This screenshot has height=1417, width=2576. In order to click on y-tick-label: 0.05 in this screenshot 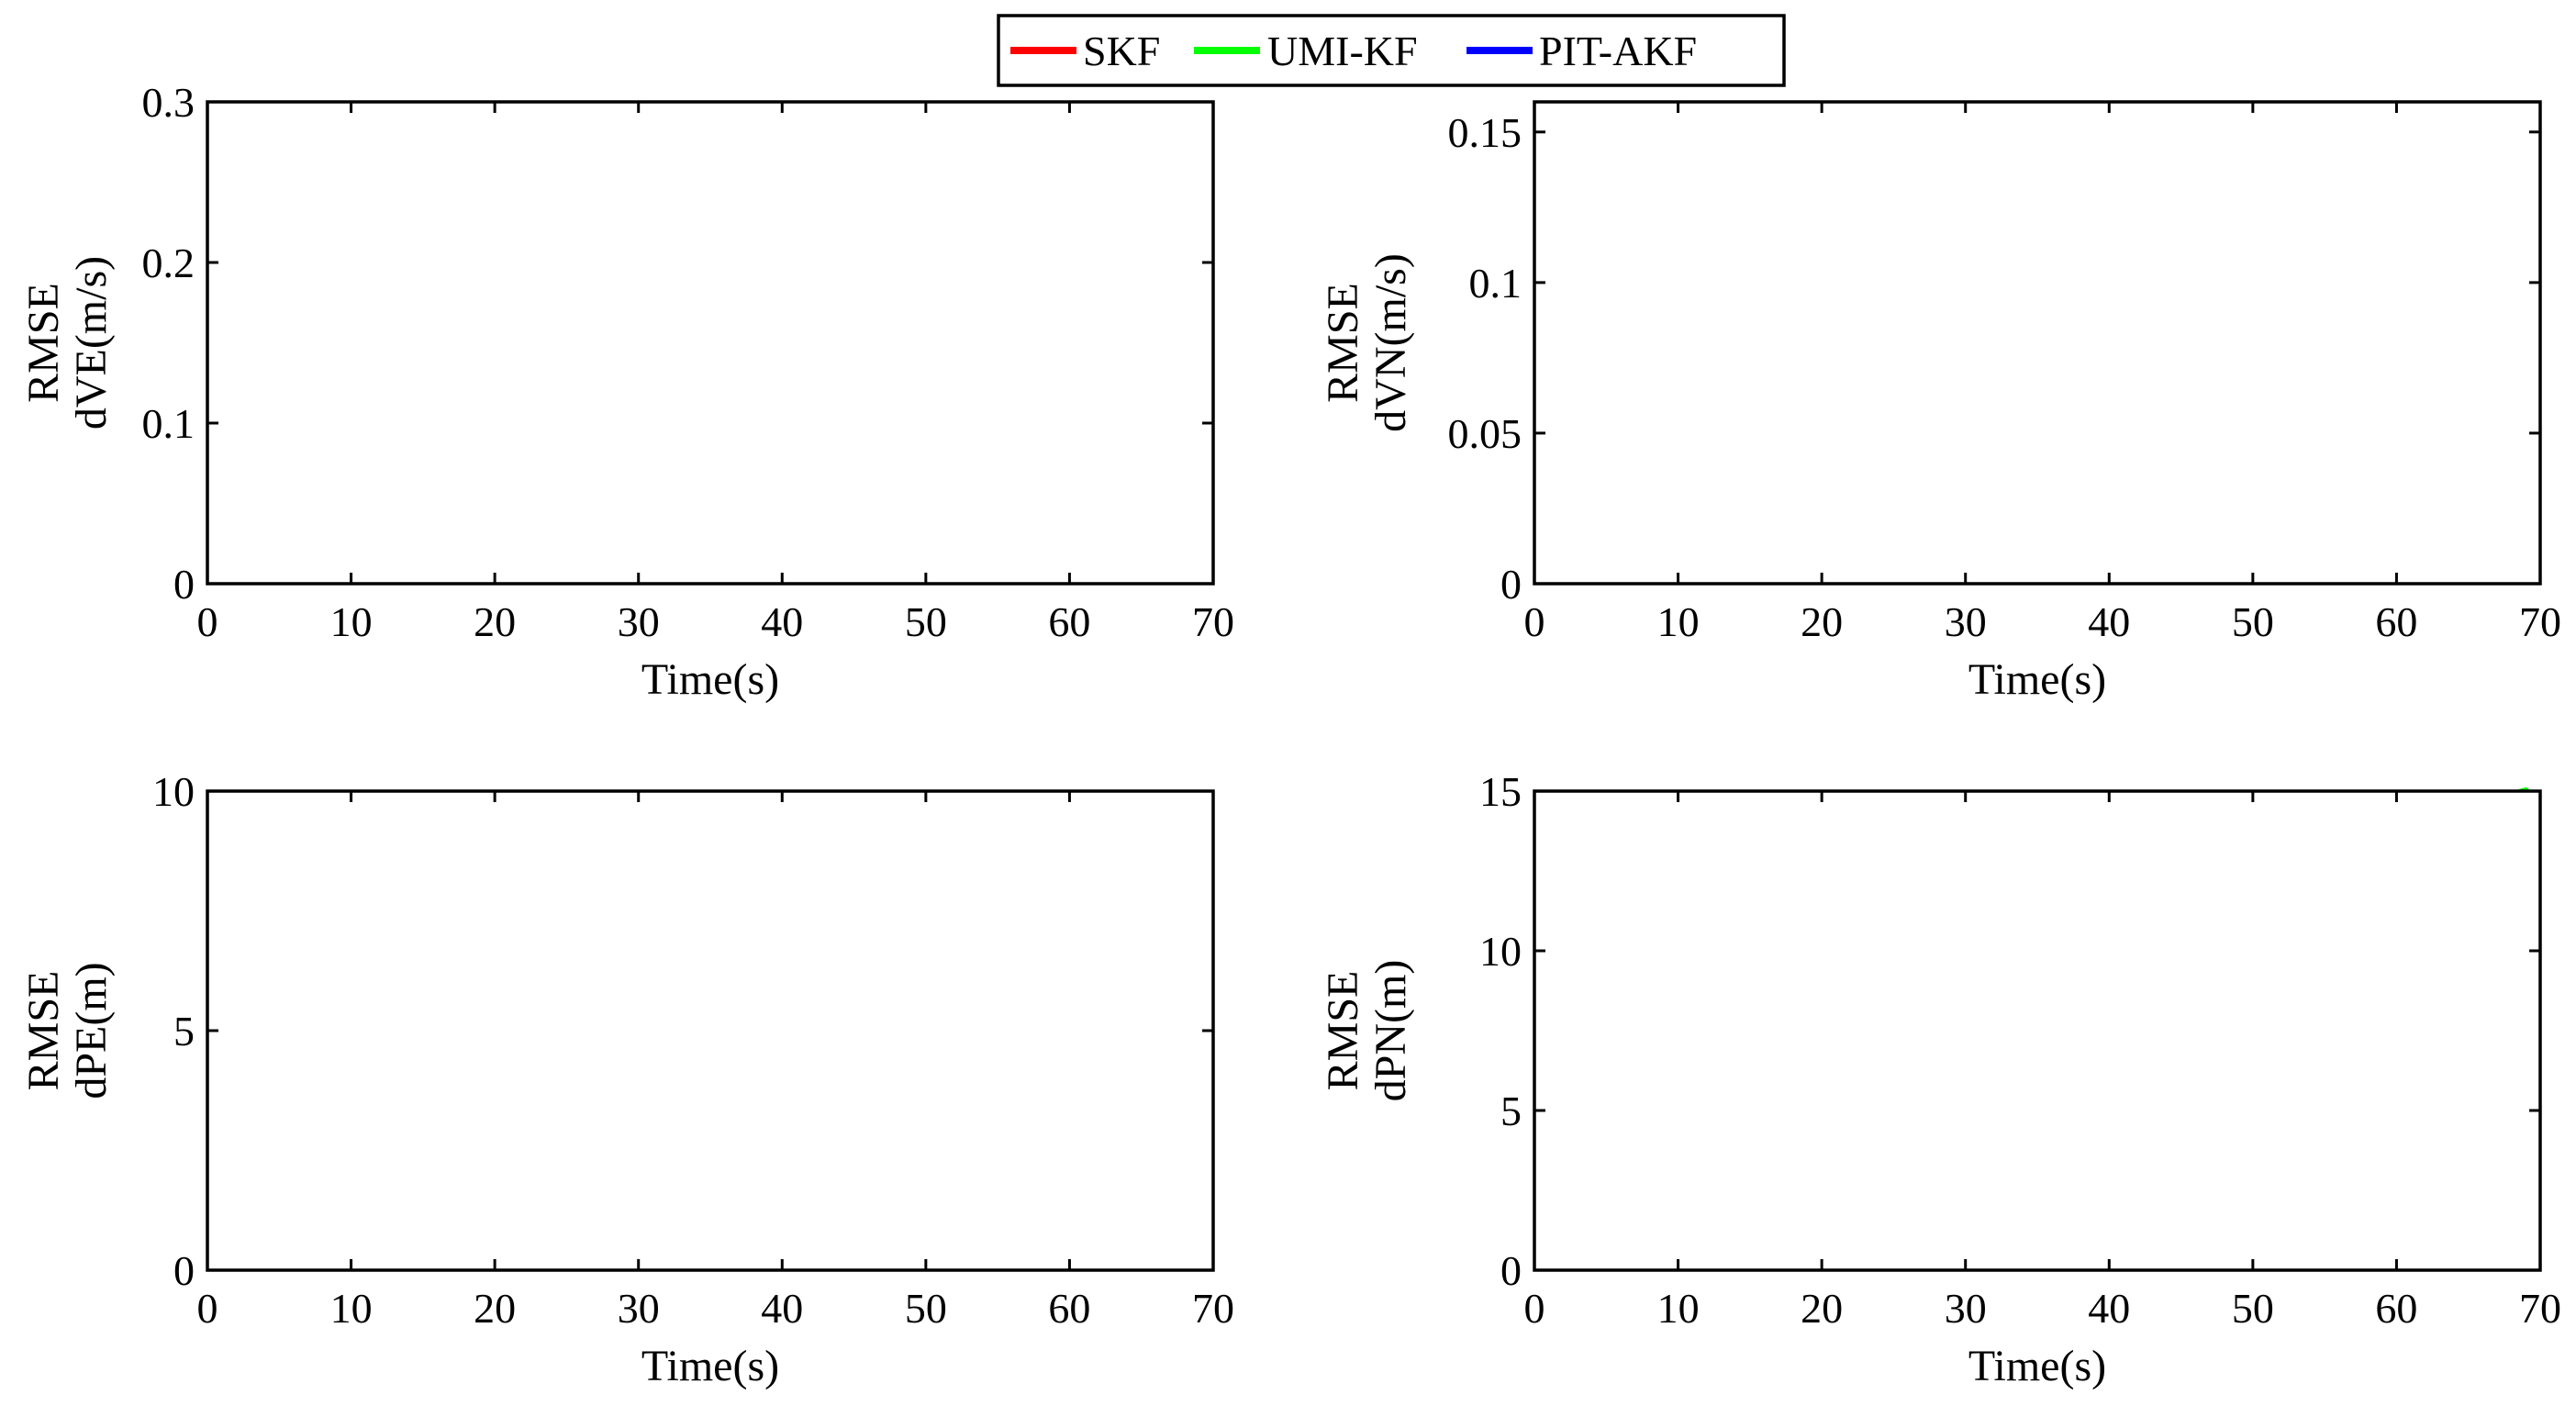, I will do `click(1485, 434)`.